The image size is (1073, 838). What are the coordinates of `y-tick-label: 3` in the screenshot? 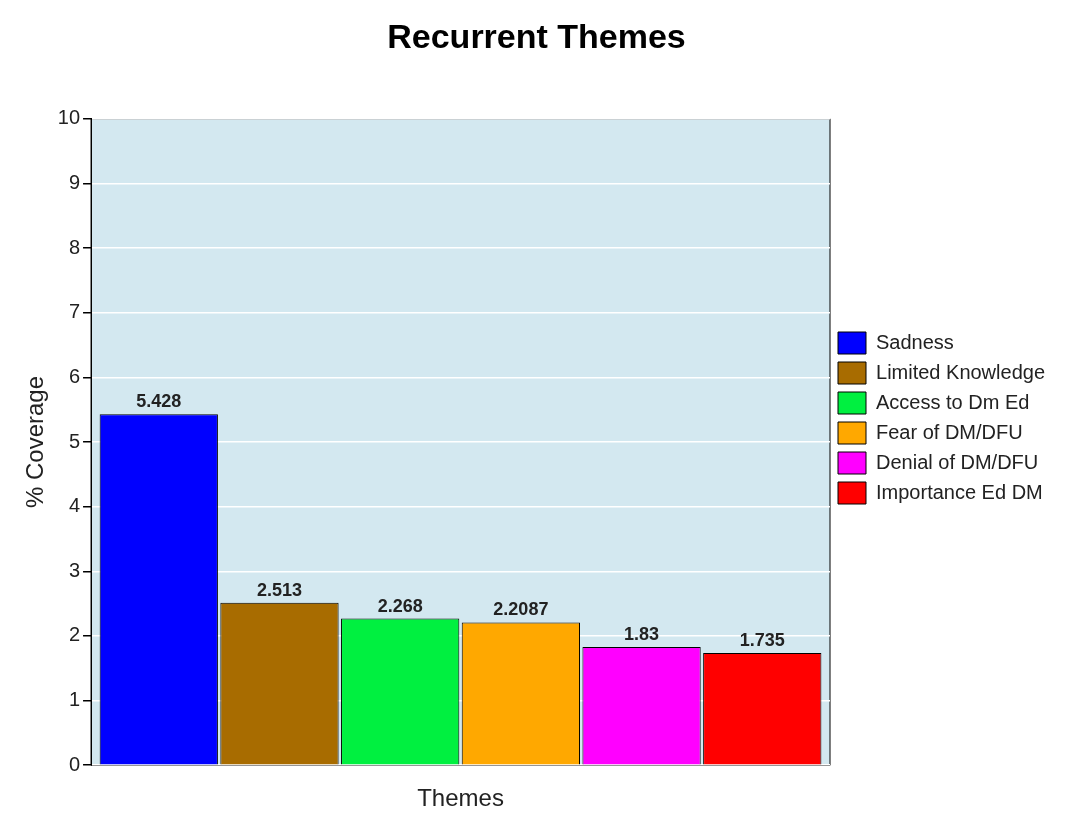 It's located at (74, 569).